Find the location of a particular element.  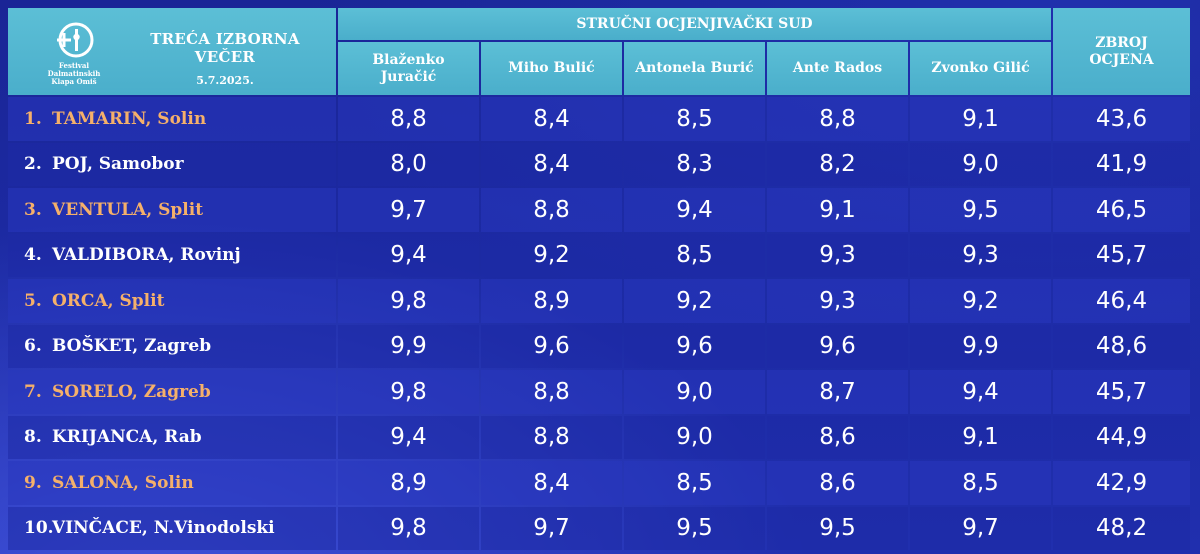

total-score: 42,9 is located at coordinates (1121, 483).